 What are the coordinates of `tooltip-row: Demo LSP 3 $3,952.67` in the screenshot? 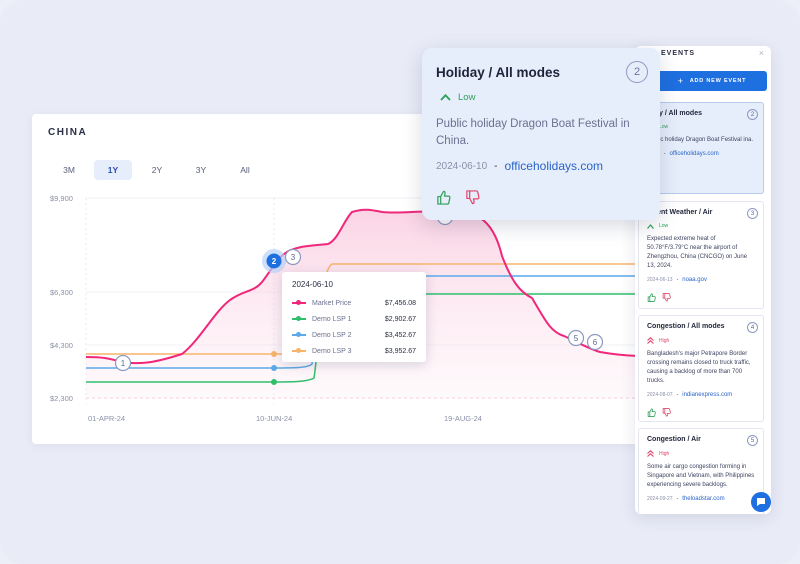 It's located at (354, 351).